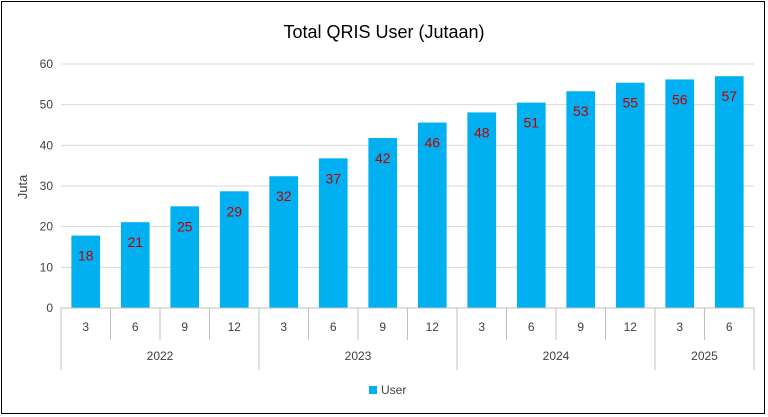 The width and height of the screenshot is (768, 417). I want to click on data-label: 21, so click(135, 242).